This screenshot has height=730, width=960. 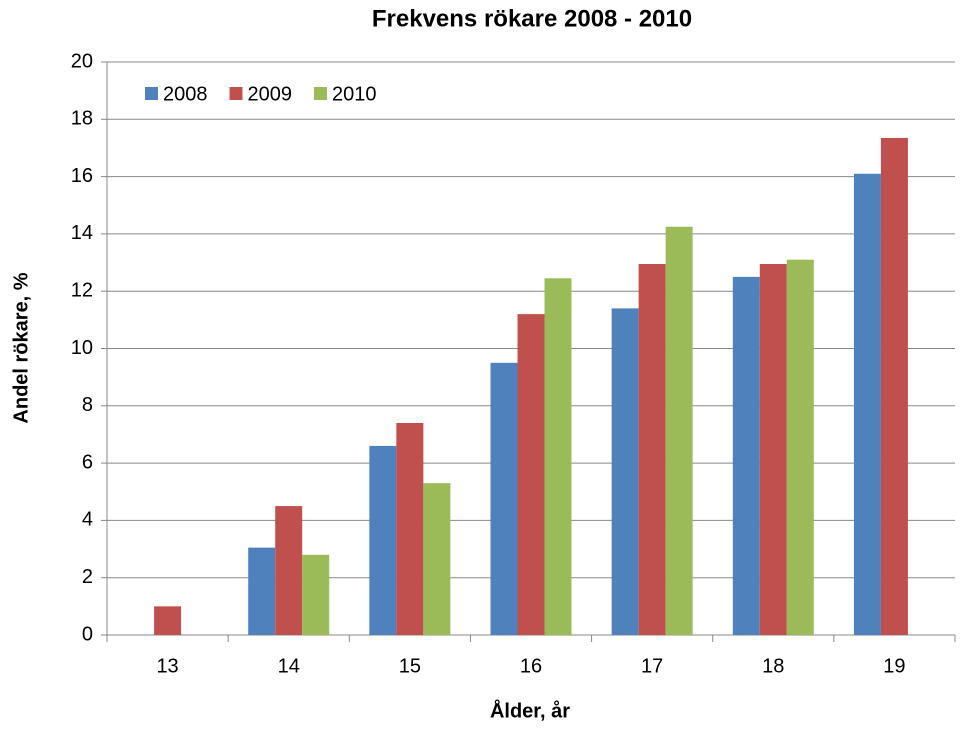 I want to click on legend-label: 2010, so click(x=354, y=94).